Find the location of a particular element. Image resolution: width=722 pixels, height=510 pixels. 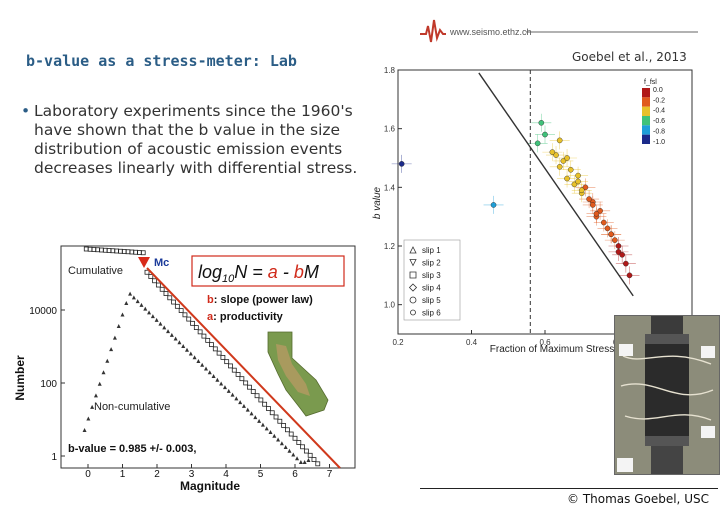

bvalue-text: b-value = 0.985 +/- 0.003, is located at coordinates (132, 449).